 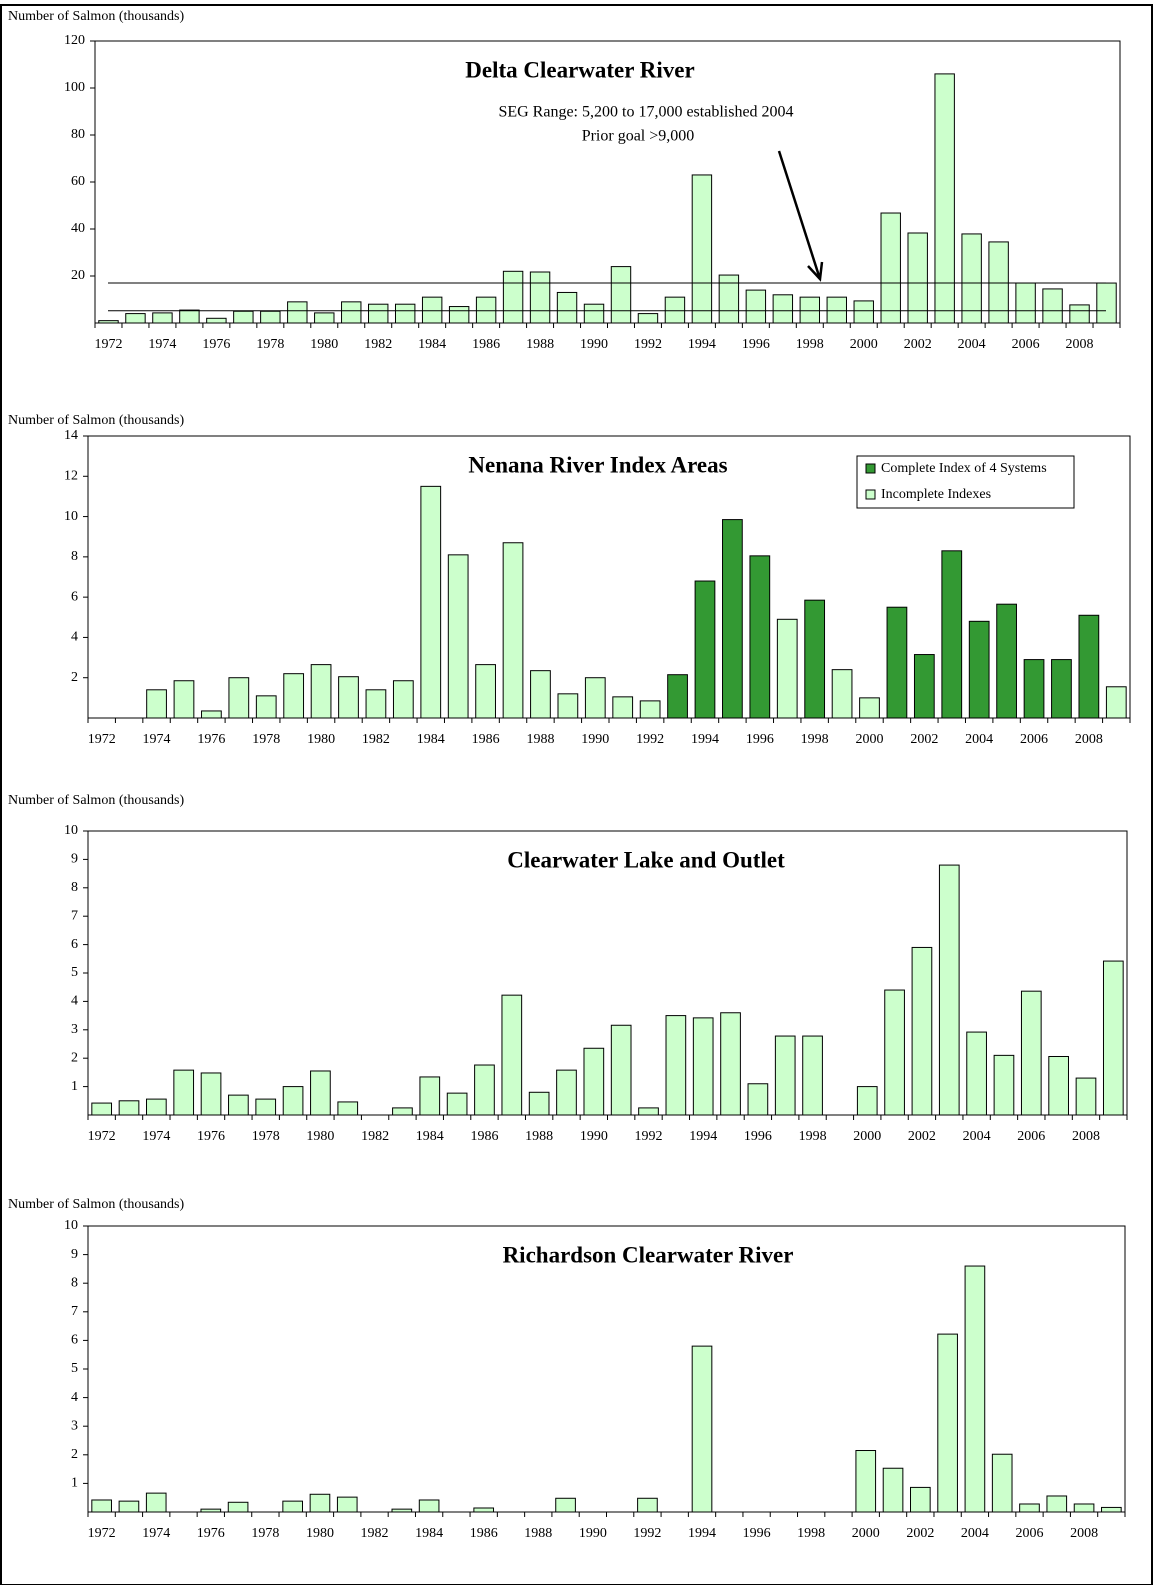 What do you see at coordinates (74, 40) in the screenshot?
I see `y-tick-label: 120` at bounding box center [74, 40].